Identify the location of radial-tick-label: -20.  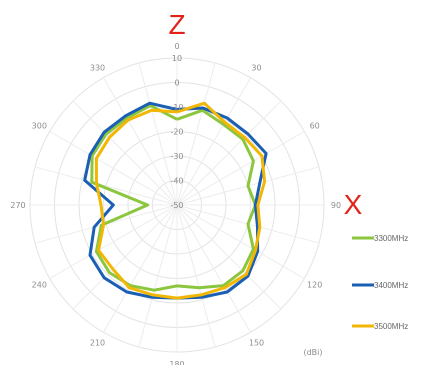
(176, 132).